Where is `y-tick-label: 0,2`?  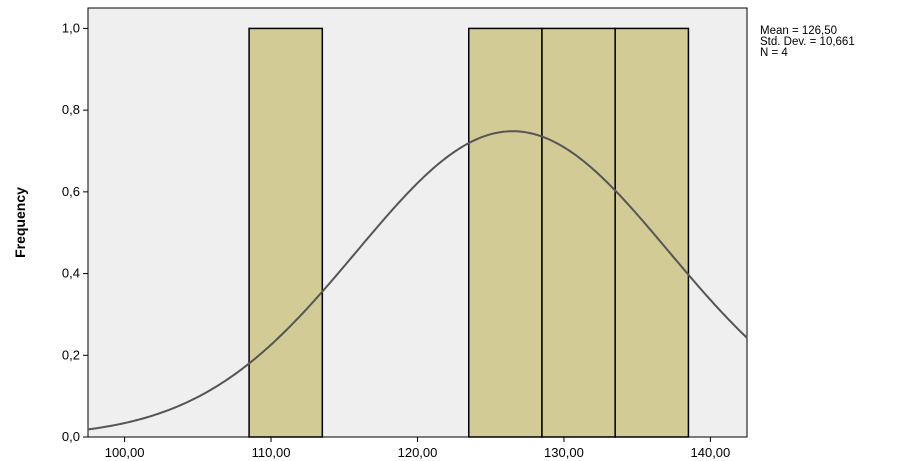 y-tick-label: 0,2 is located at coordinates (71, 354).